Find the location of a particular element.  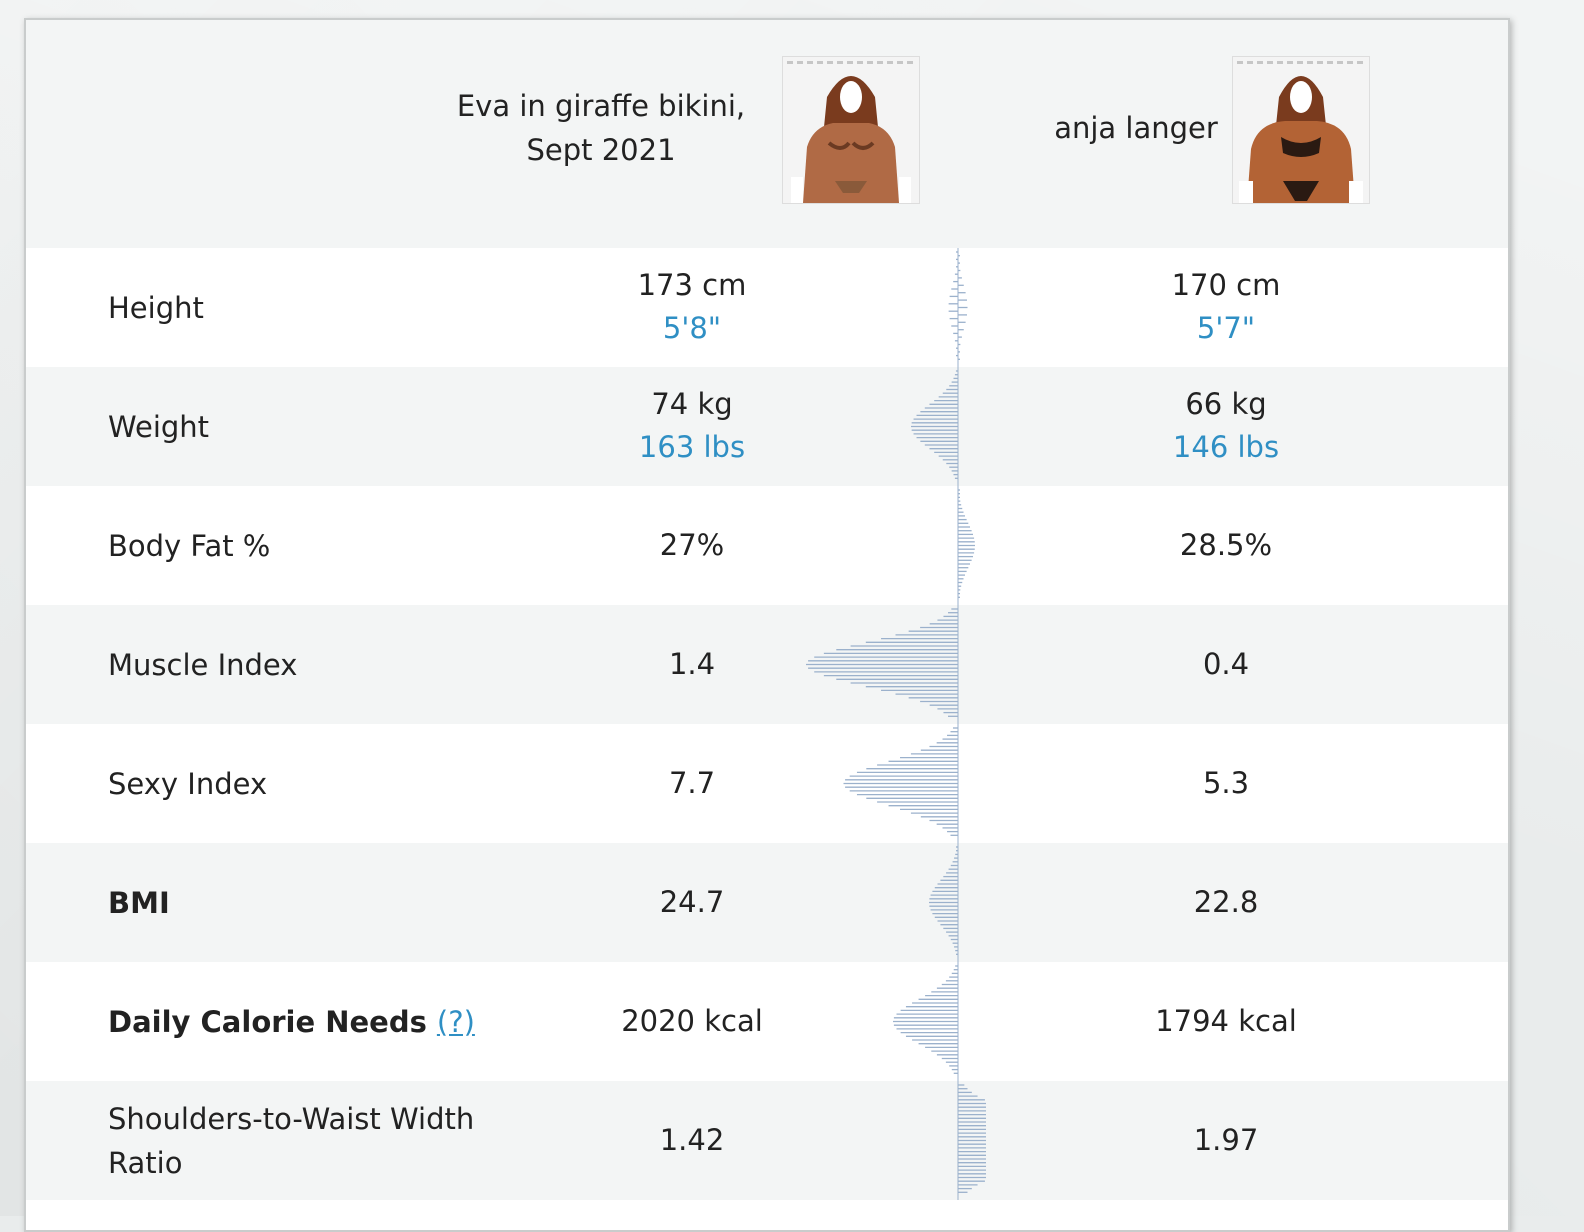

person-a-value: 1.4 is located at coordinates (692, 664).